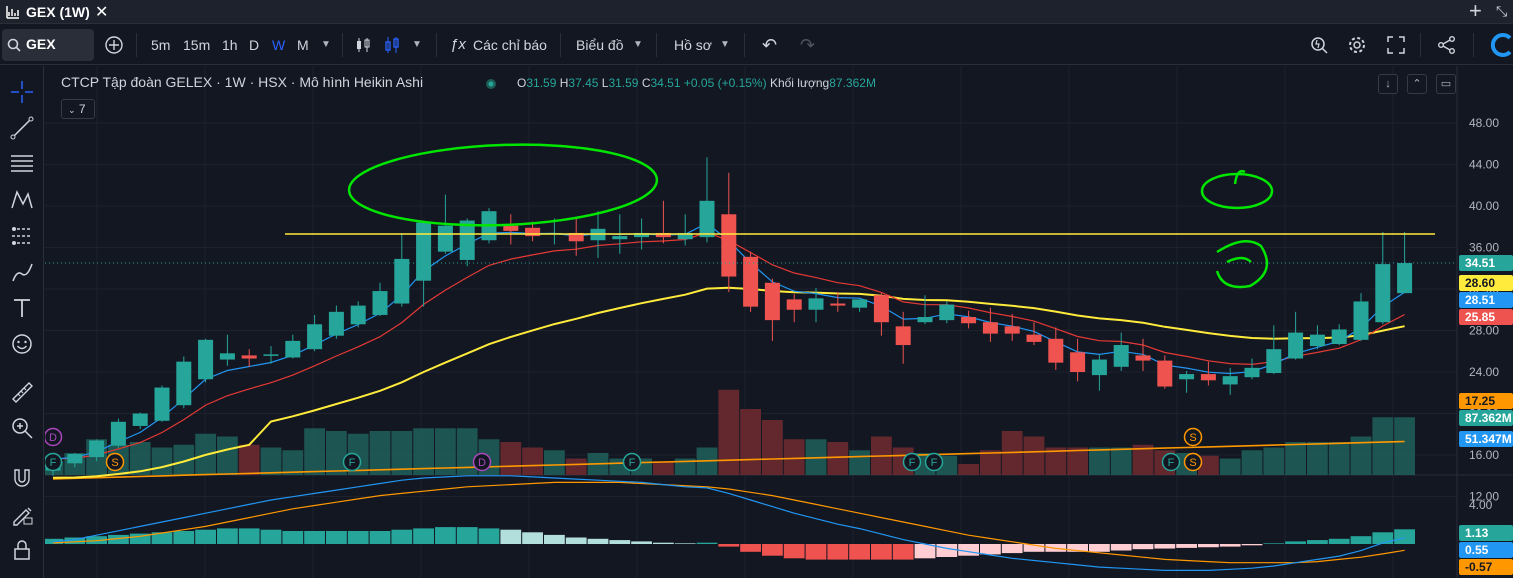 The image size is (1513, 578). I want to click on drawing-toolbar, so click(22, 322).